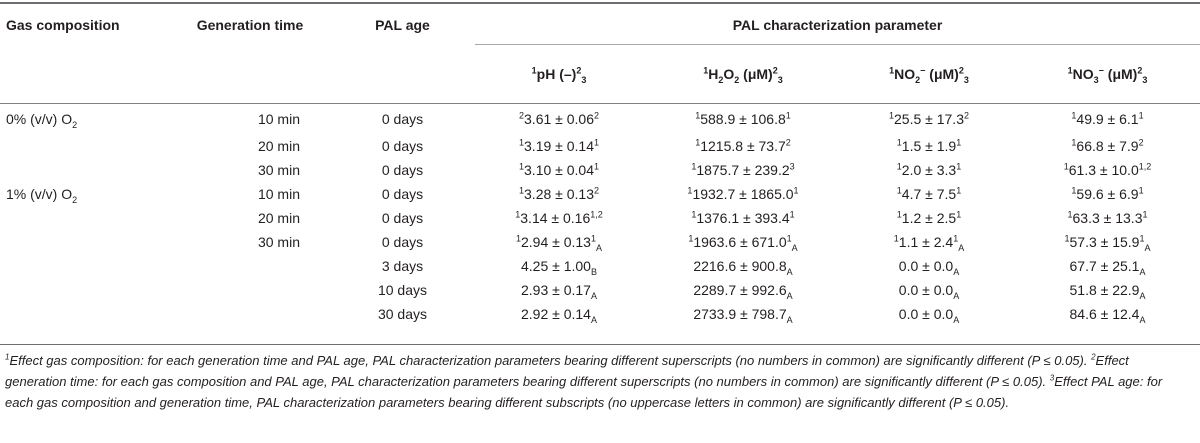 Image resolution: width=1200 pixels, height=443 pixels. What do you see at coordinates (743, 118) in the screenshot?
I see `h2o2-cell: 1588.9 ± 106.81` at bounding box center [743, 118].